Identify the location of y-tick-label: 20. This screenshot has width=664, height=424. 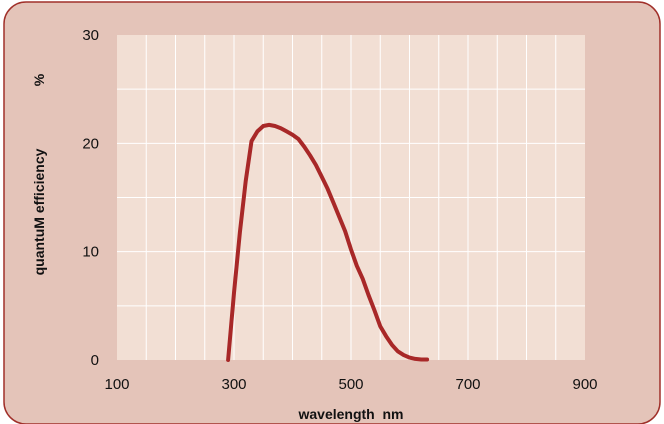
(90, 143).